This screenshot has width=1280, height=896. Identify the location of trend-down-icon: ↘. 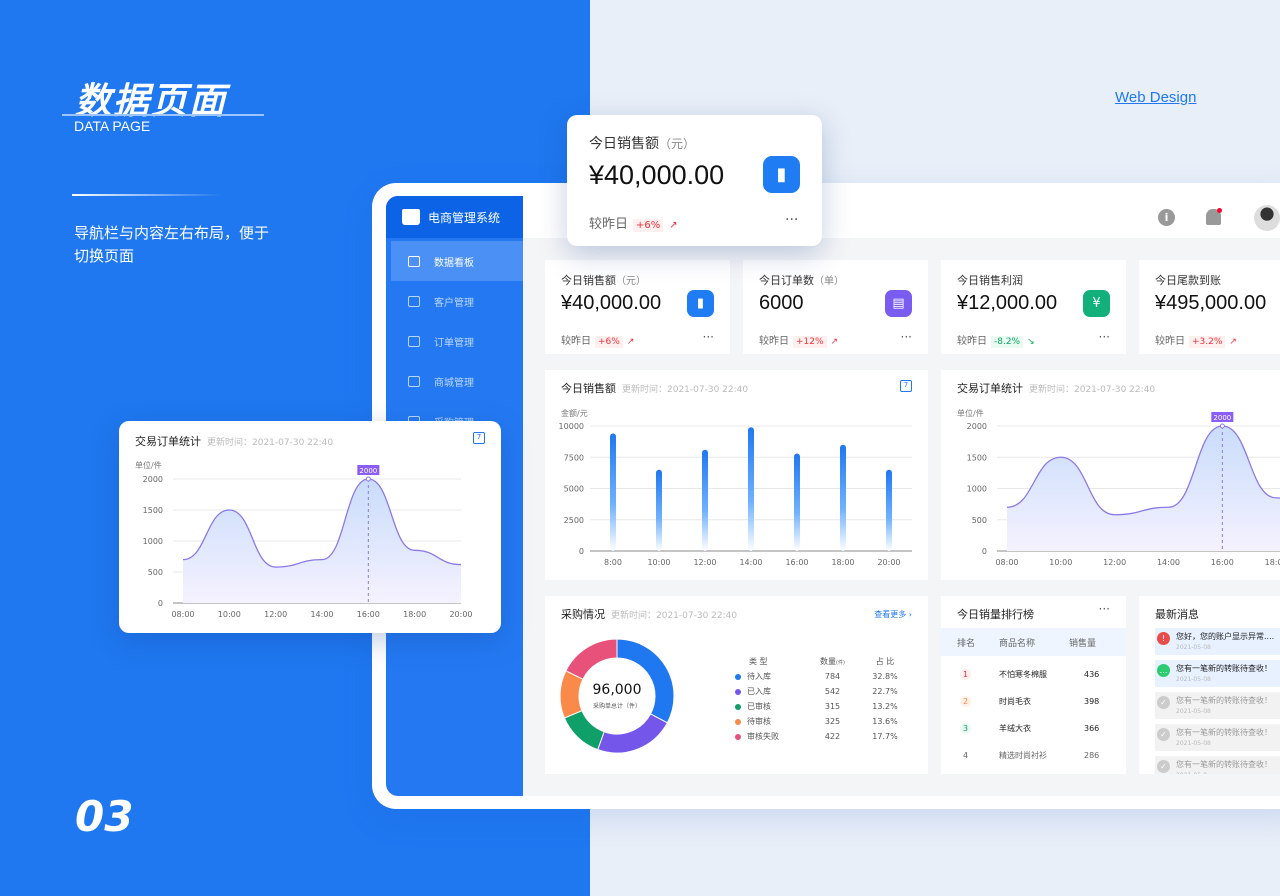
(1031, 342).